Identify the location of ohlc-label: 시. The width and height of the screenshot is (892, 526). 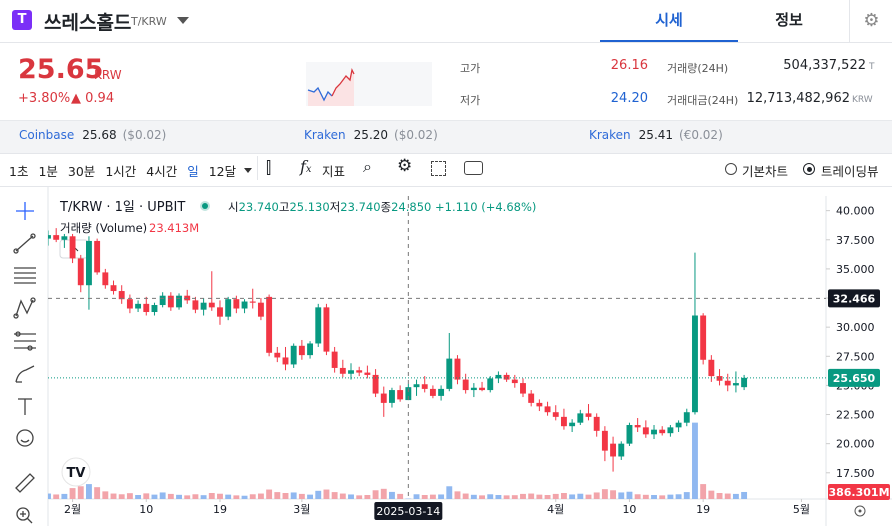
(233, 207).